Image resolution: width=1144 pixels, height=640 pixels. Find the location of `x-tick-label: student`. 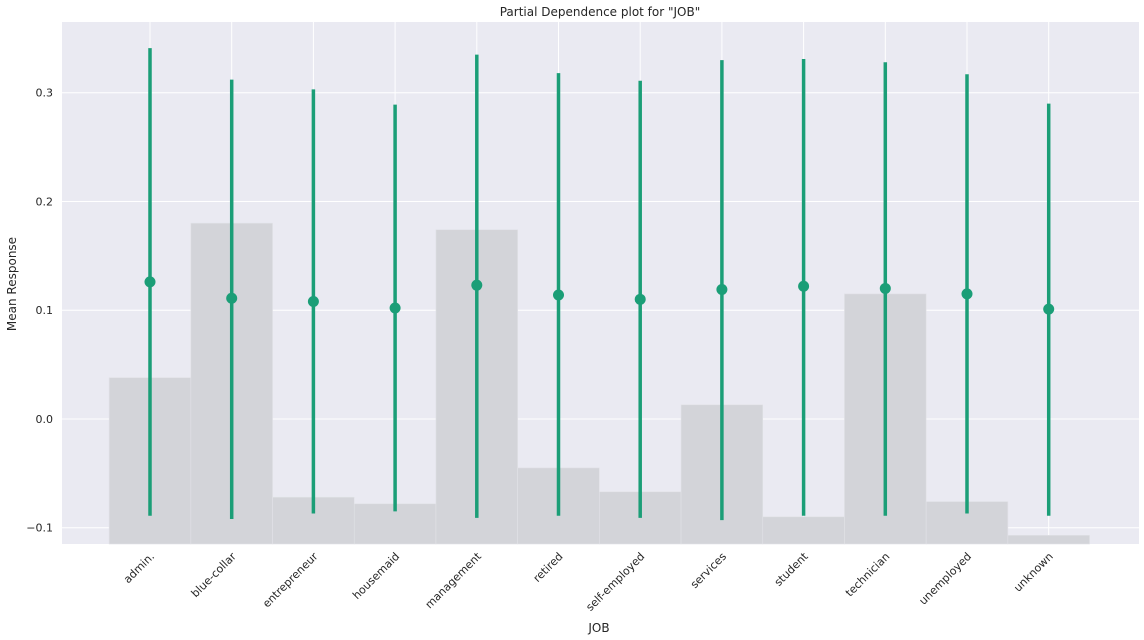

x-tick-label: student is located at coordinates (791, 568).